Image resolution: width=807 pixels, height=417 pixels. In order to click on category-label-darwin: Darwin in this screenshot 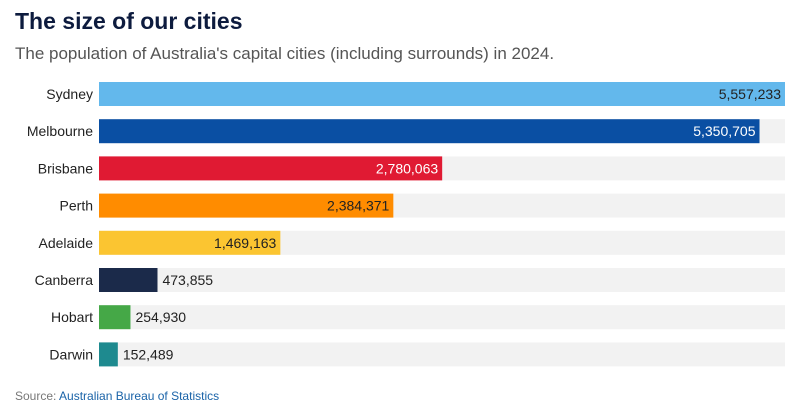, I will do `click(71, 354)`.